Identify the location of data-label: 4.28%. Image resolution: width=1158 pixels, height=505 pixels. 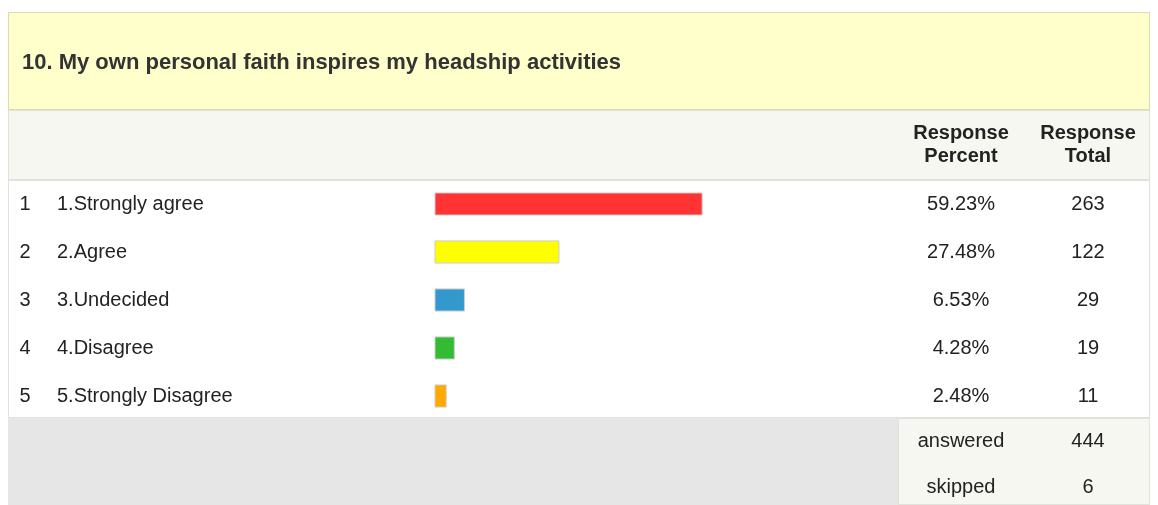
(961, 347).